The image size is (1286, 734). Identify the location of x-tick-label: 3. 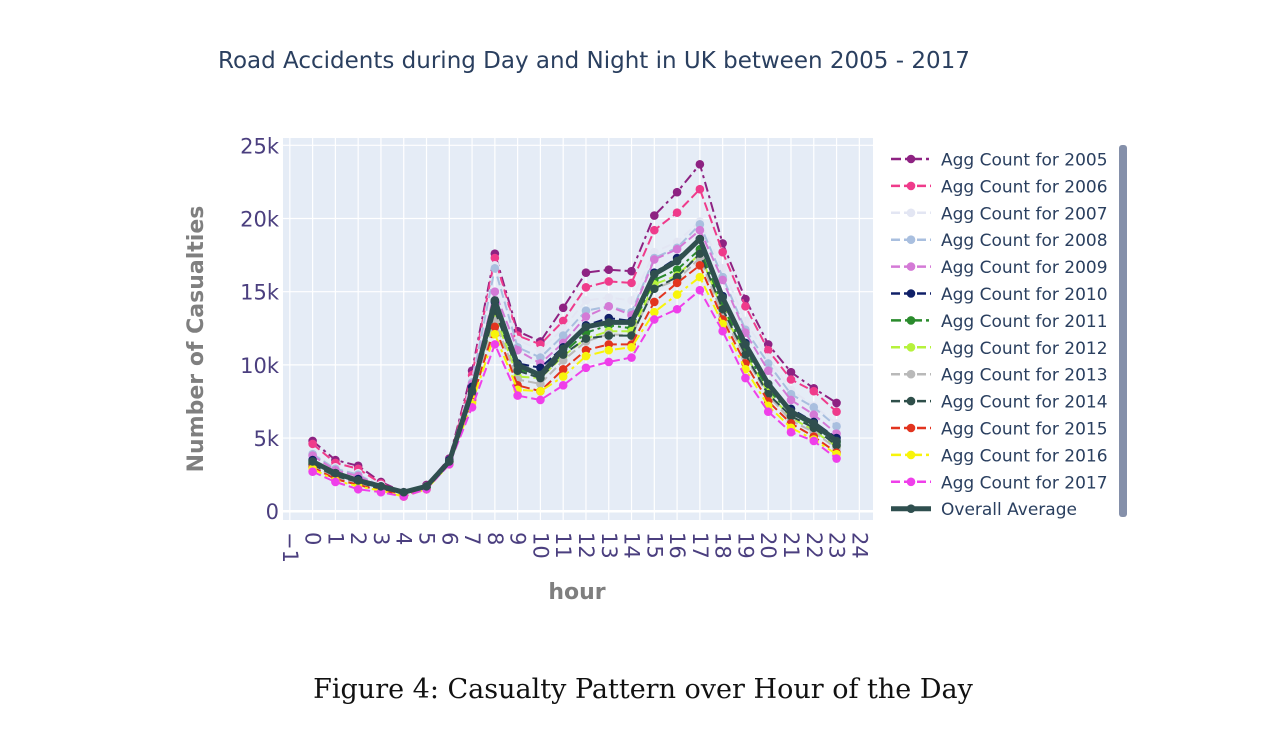
(381, 538).